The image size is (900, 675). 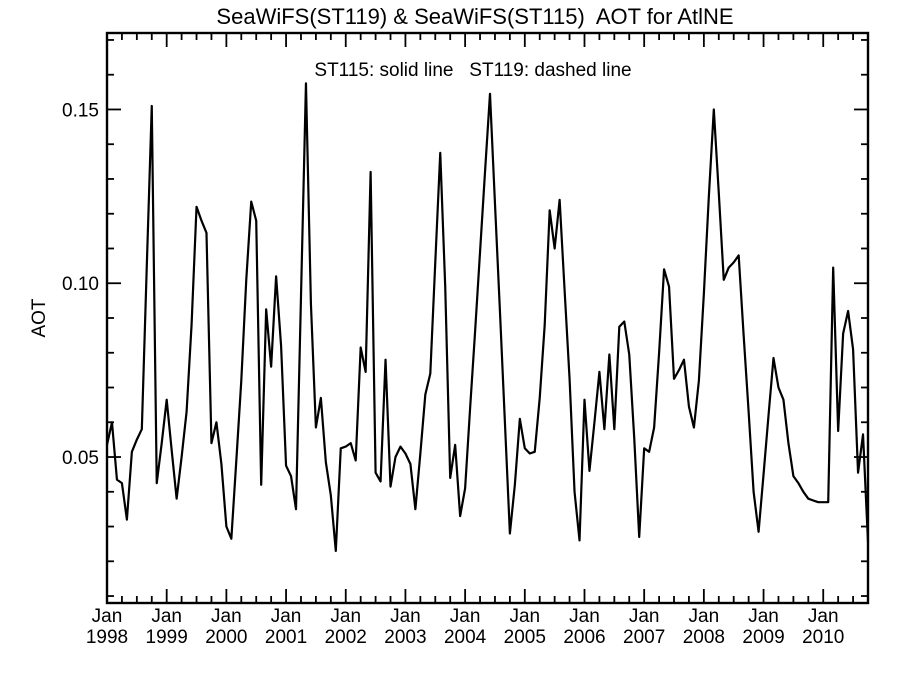 What do you see at coordinates (286, 637) in the screenshot?
I see `x-tick-label-year: 2001` at bounding box center [286, 637].